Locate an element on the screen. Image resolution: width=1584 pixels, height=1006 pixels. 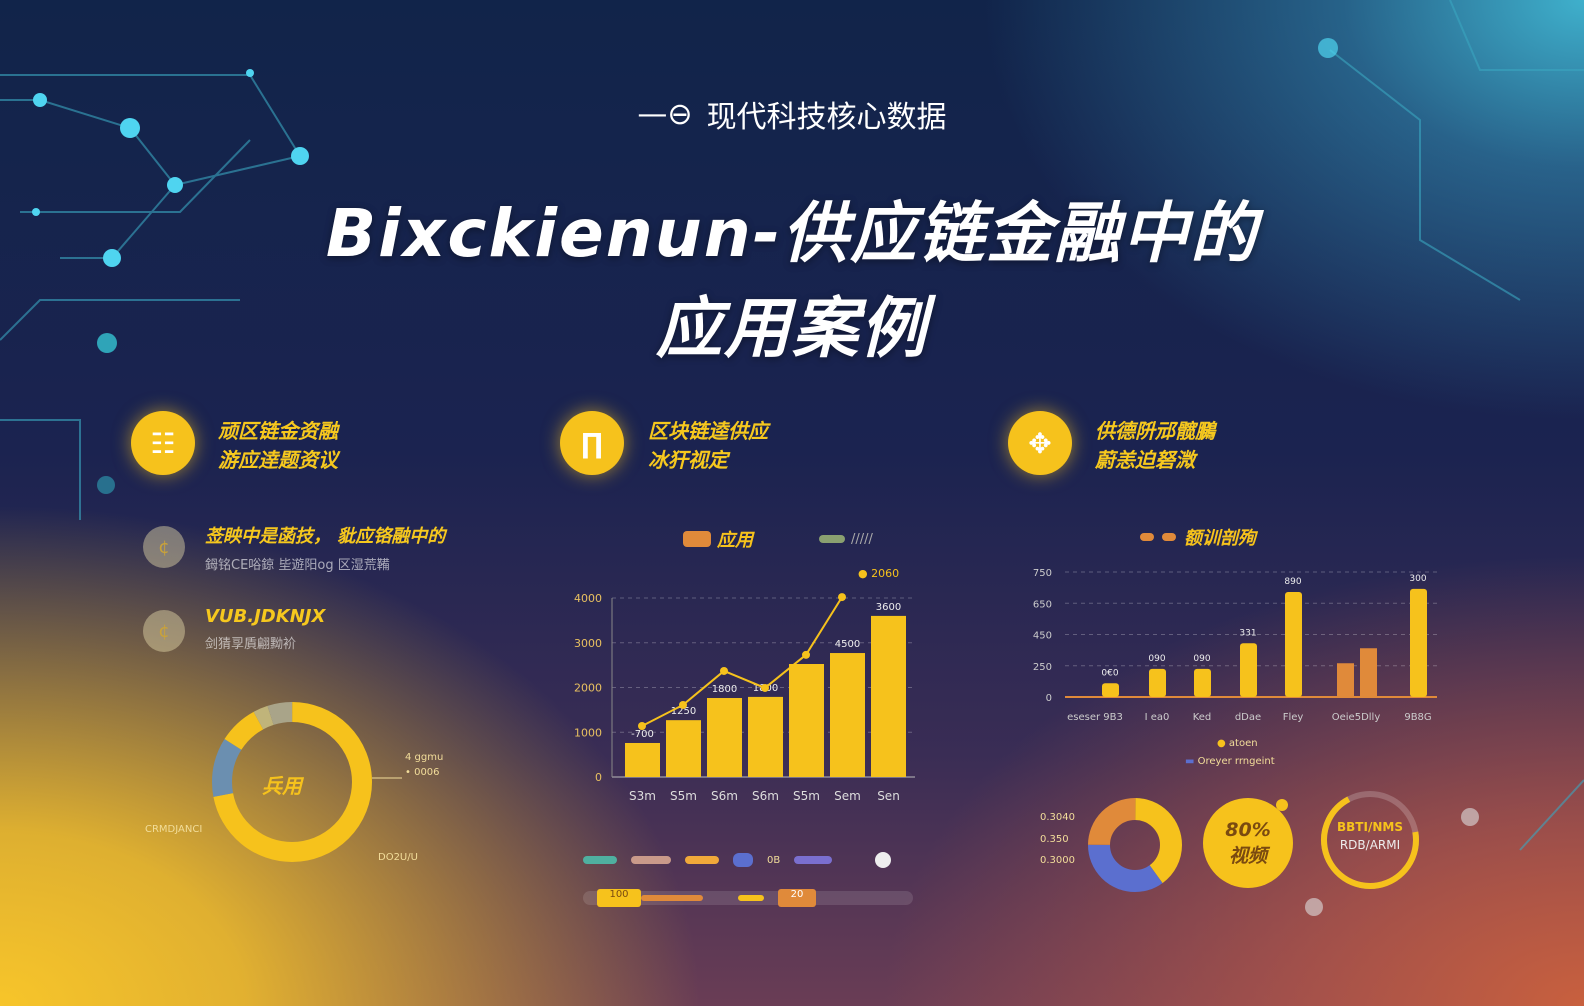
donut-label: DO2U/U is located at coordinates (398, 857).